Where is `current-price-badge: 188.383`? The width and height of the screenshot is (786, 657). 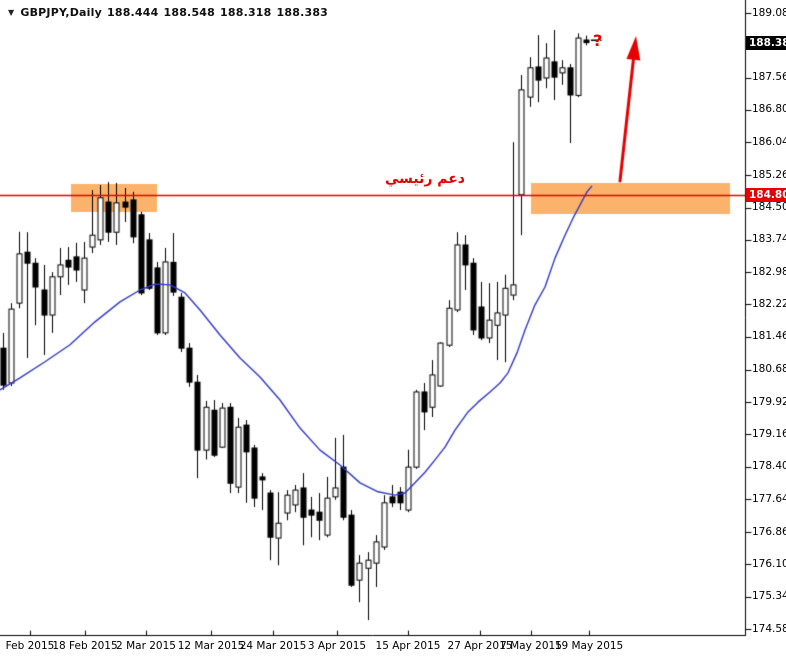
current-price-badge: 188.383 is located at coordinates (766, 42).